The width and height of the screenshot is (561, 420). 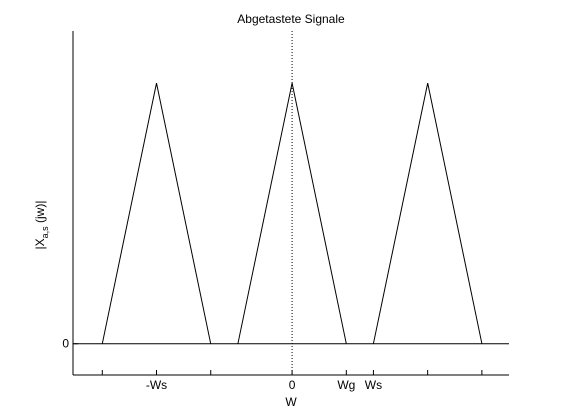 What do you see at coordinates (291, 402) in the screenshot?
I see `x-axis-label: W` at bounding box center [291, 402].